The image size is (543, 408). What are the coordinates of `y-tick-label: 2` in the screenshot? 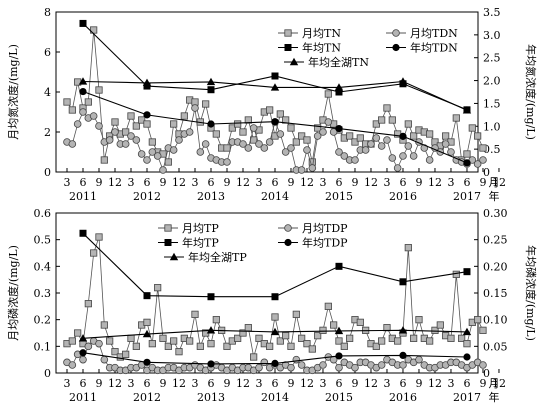 It's located at (47, 132).